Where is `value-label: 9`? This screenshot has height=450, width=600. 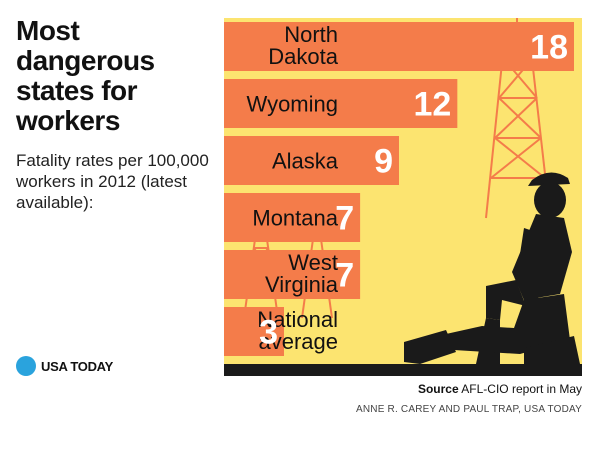
value-label: 9 is located at coordinates (383, 162).